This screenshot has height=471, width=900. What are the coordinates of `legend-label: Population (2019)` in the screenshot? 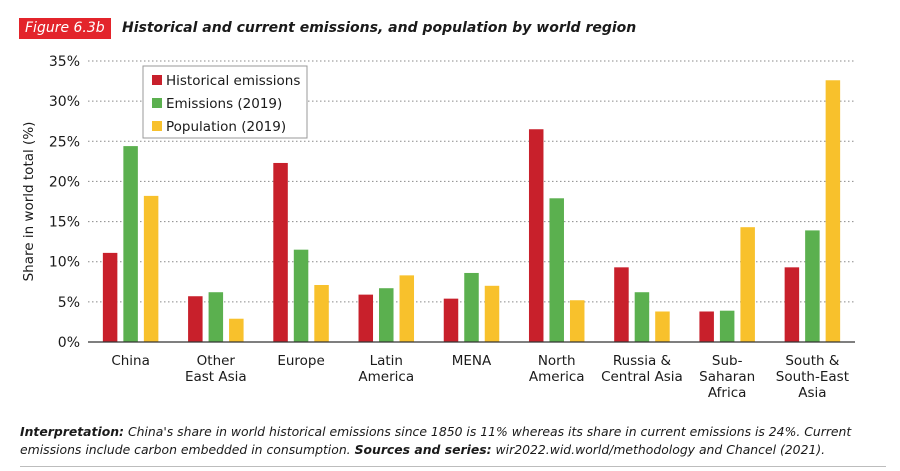 It's located at (226, 127).